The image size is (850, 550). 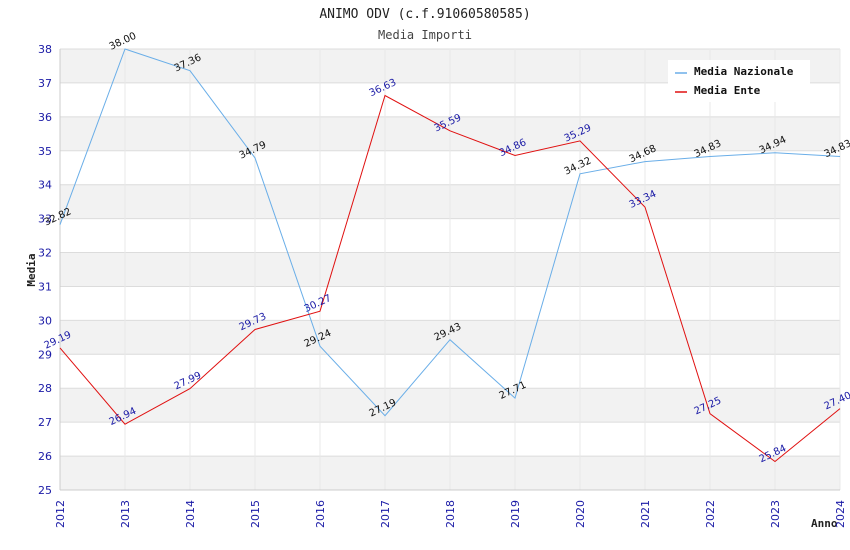 I want to click on legend-box, so click(x=739, y=81).